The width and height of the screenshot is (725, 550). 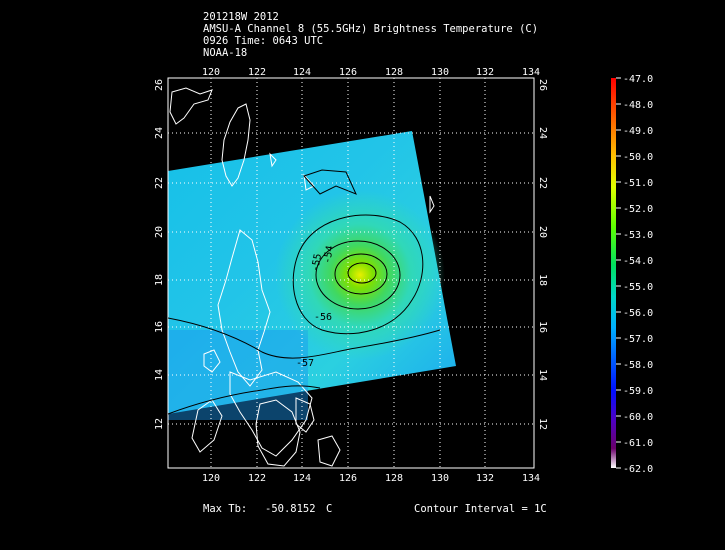 I want to click on lon-tick-bottom-120: 120, so click(x=211, y=478).